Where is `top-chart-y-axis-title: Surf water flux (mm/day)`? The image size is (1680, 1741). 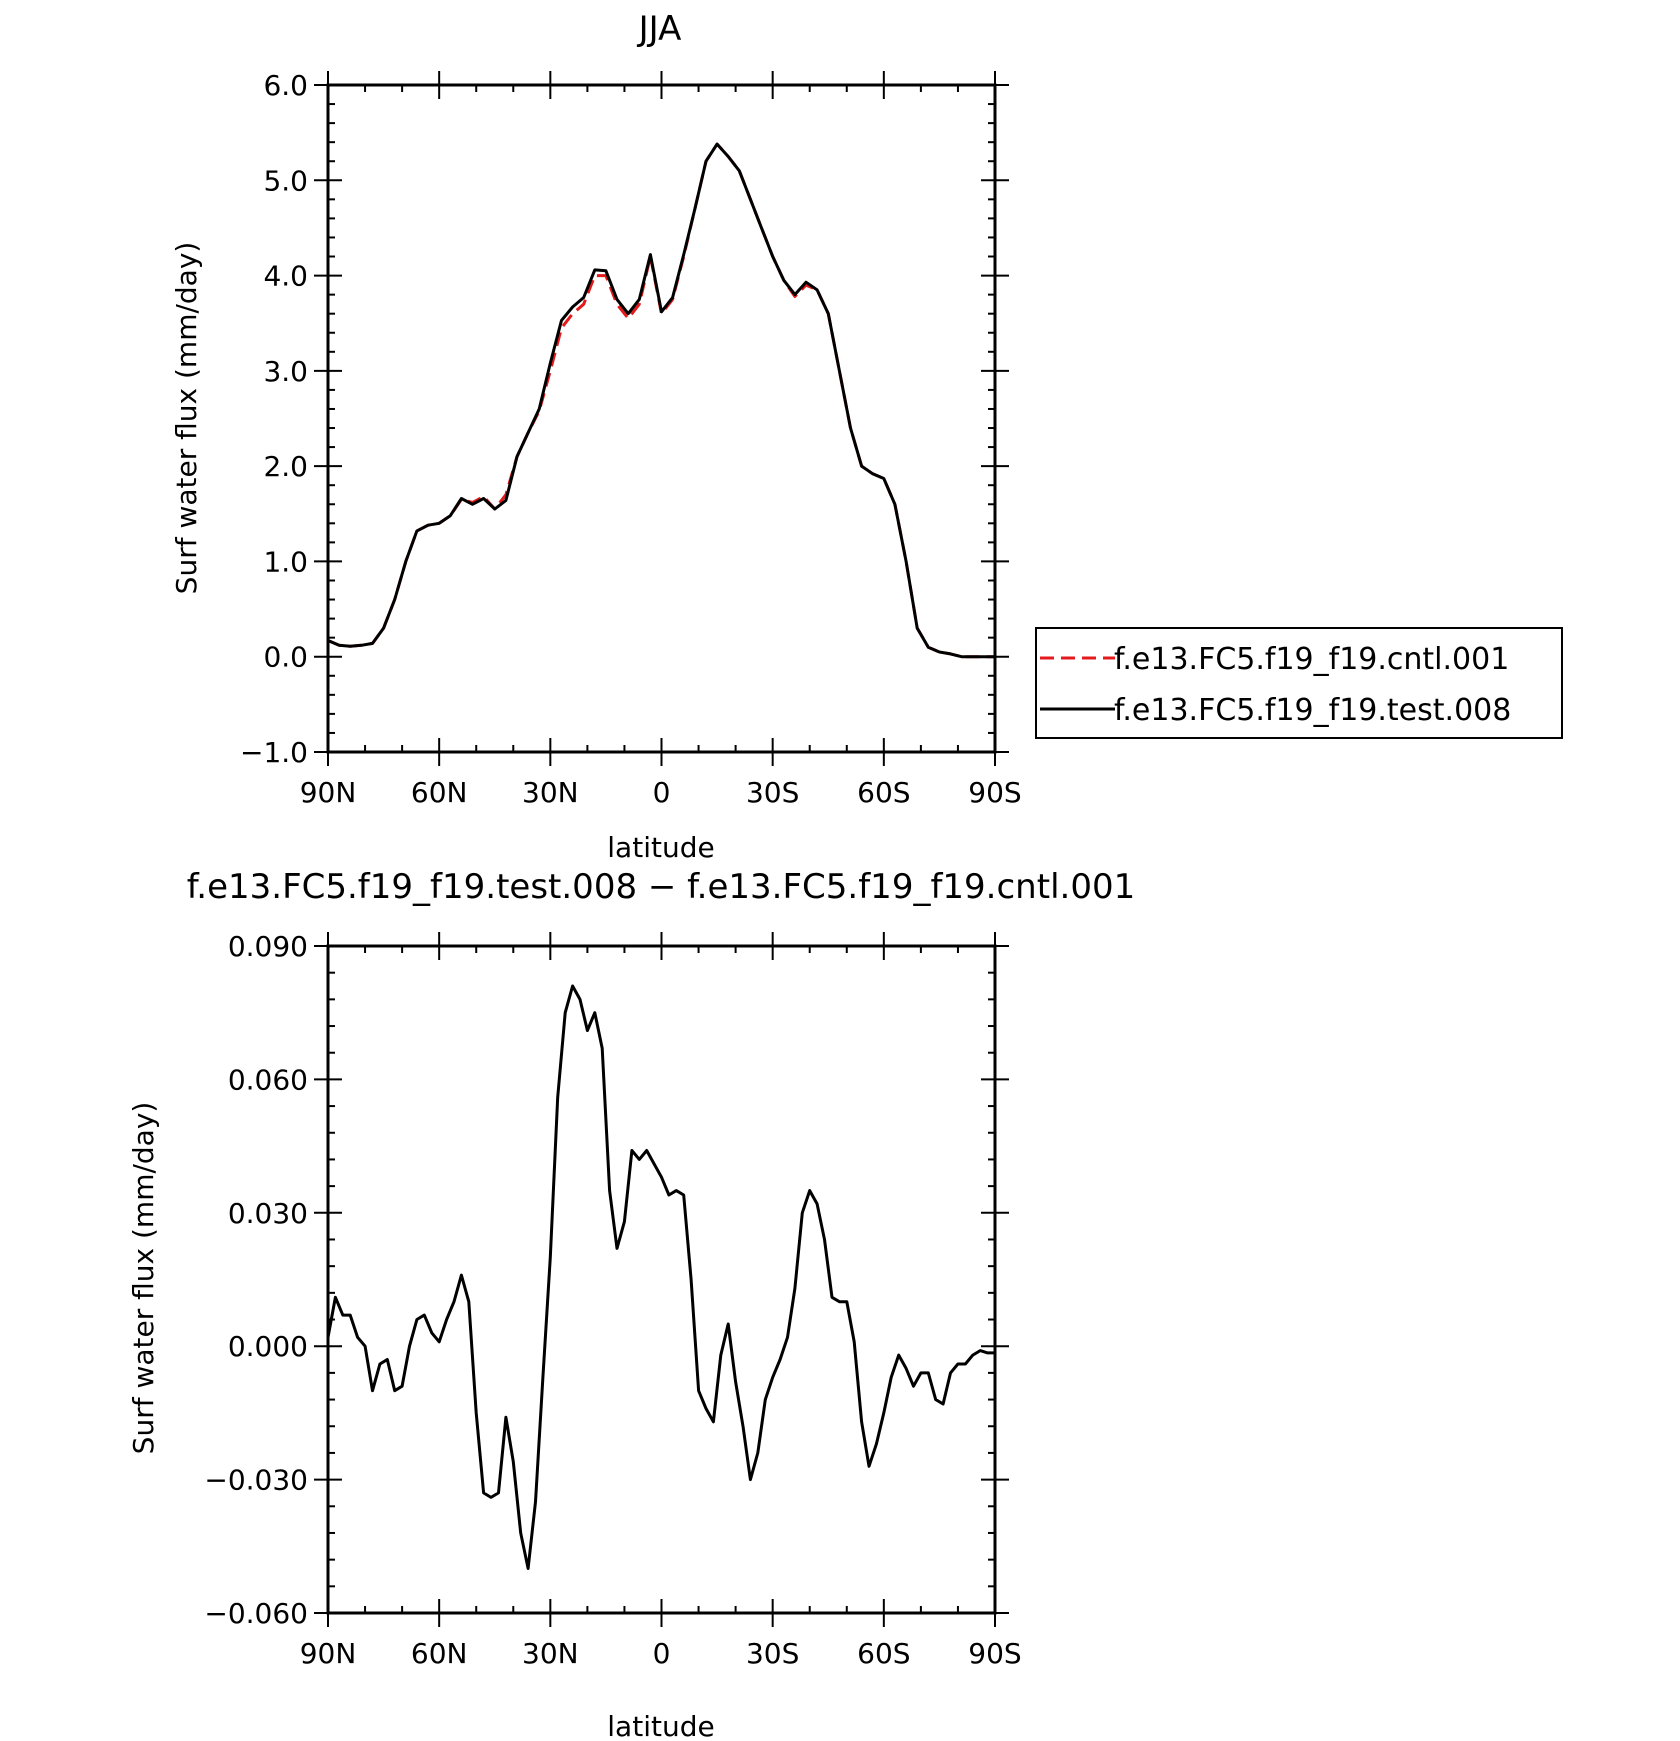 top-chart-y-axis-title: Surf water flux (mm/day) is located at coordinates (186, 418).